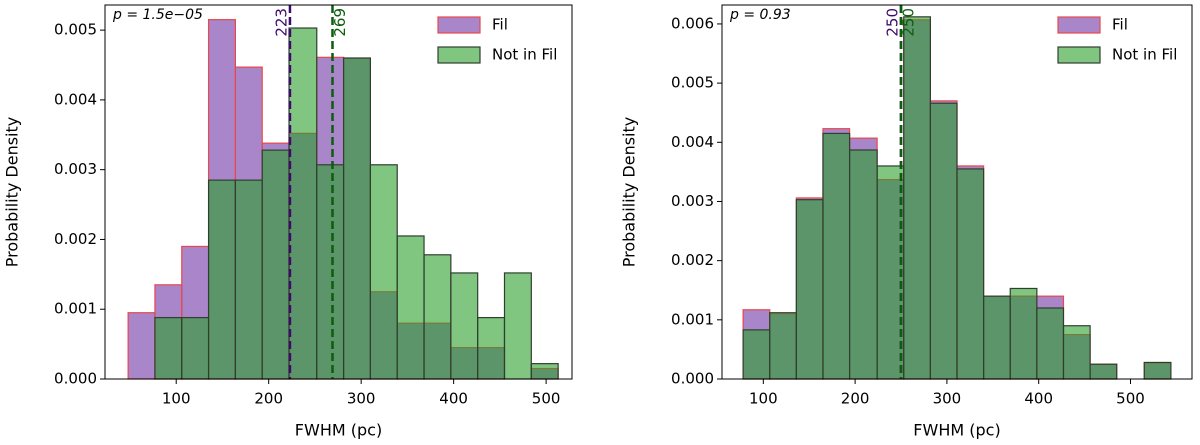 The width and height of the screenshot is (1200, 445). Describe the element at coordinates (340, 22) in the screenshot. I see `median-label: 269` at that location.